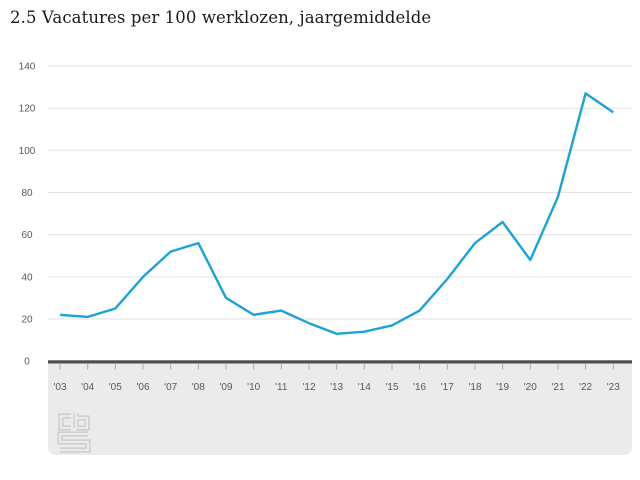  I want to click on x-tick-label: '23, so click(613, 387).